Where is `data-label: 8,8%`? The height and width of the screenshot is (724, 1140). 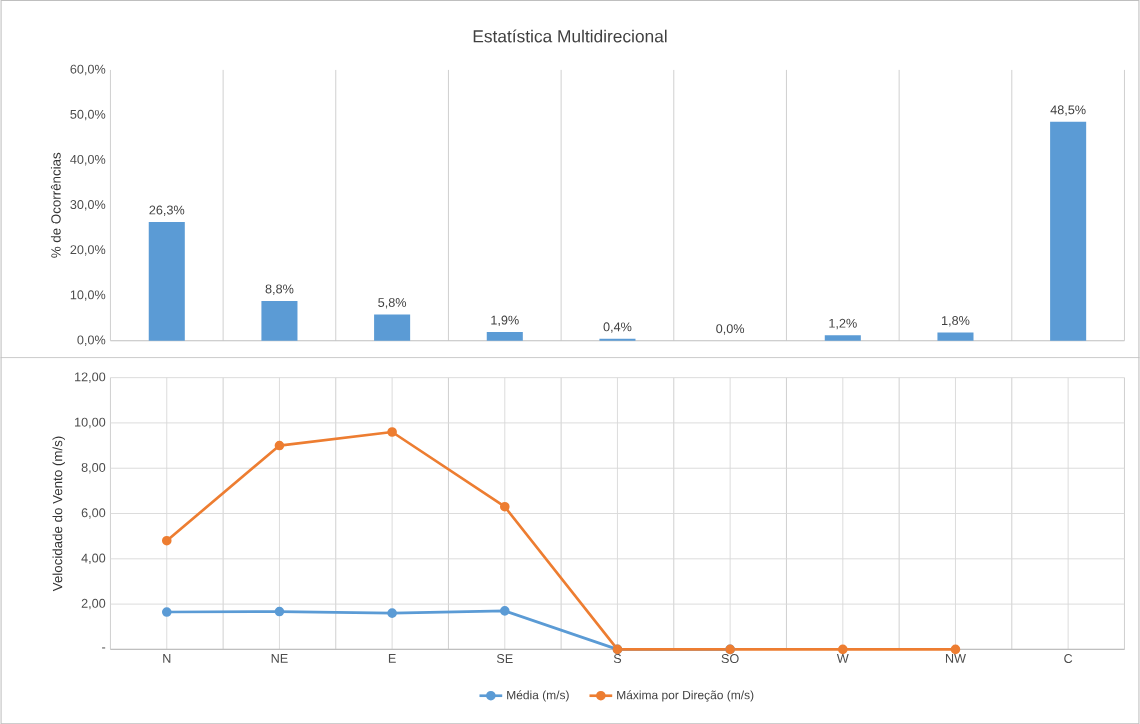
data-label: 8,8% is located at coordinates (279, 289).